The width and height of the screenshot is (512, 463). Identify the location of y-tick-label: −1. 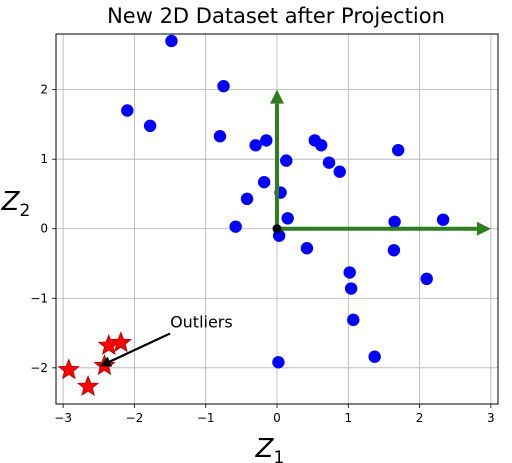
(39, 298).